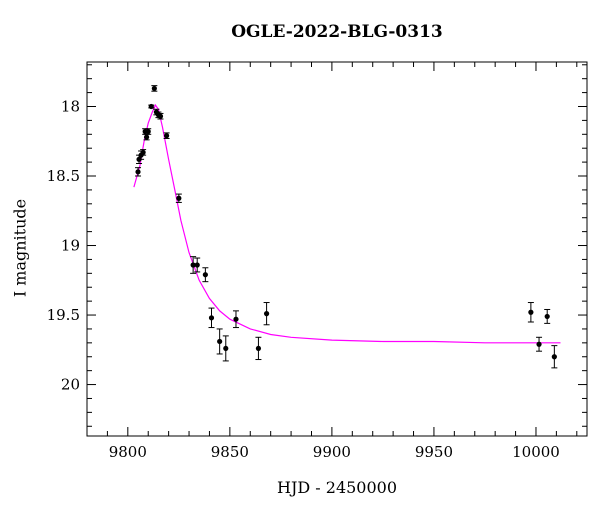  Describe the element at coordinates (128, 452) in the screenshot. I see `x-tick-label: 9800` at that location.